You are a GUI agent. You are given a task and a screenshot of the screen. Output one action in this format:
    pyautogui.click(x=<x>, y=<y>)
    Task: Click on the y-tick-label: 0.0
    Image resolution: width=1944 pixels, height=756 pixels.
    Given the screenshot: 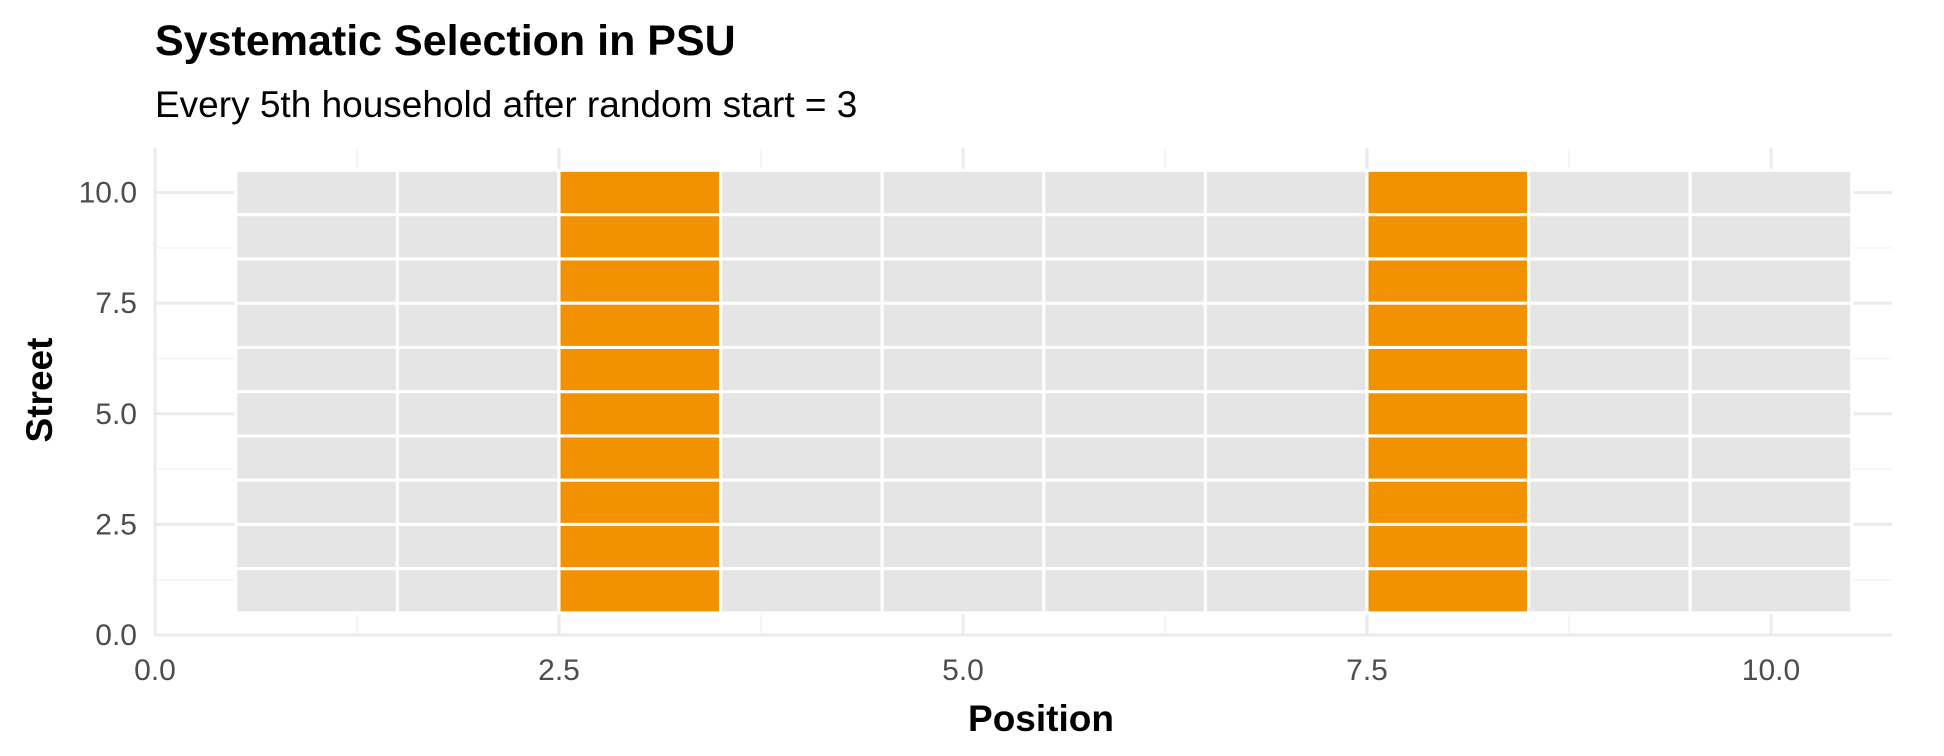 What is the action you would take?
    pyautogui.click(x=116, y=635)
    